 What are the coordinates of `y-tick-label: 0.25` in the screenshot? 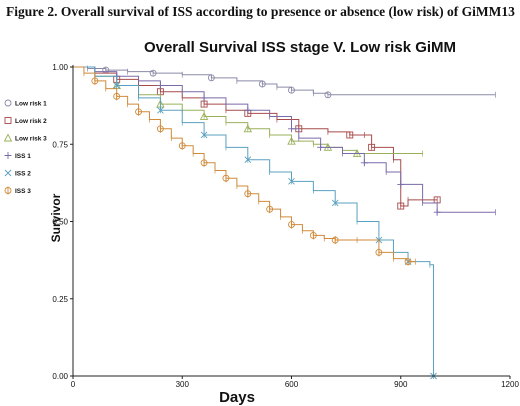 It's located at (60, 299).